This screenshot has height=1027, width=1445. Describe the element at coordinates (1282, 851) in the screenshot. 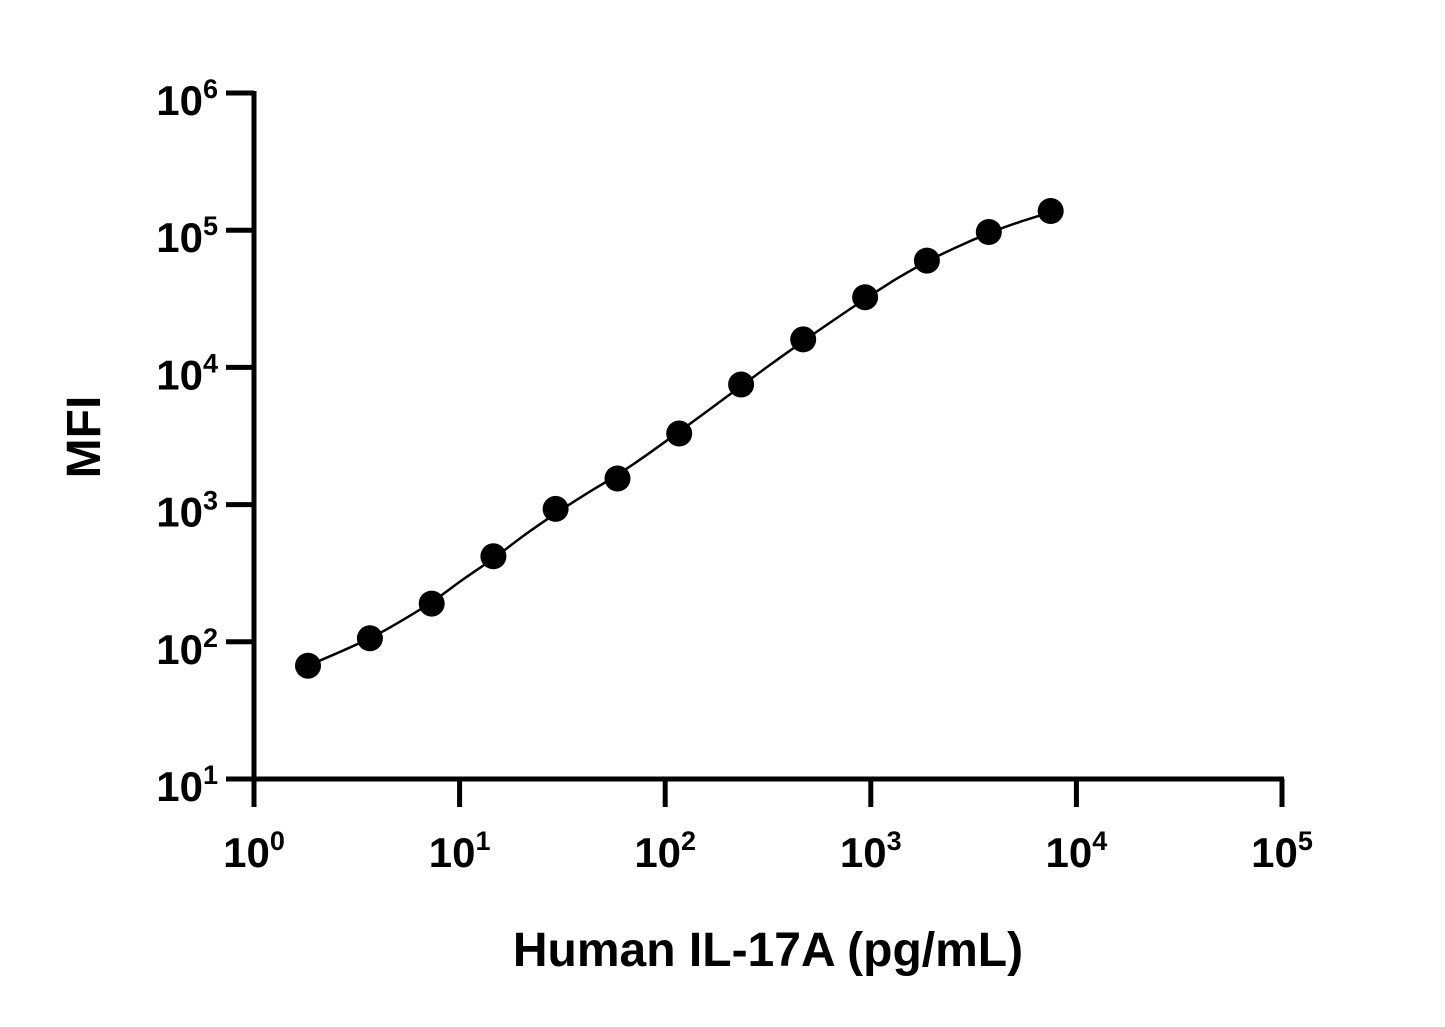

I see `x-tick-label-5: 10⁵` at that location.